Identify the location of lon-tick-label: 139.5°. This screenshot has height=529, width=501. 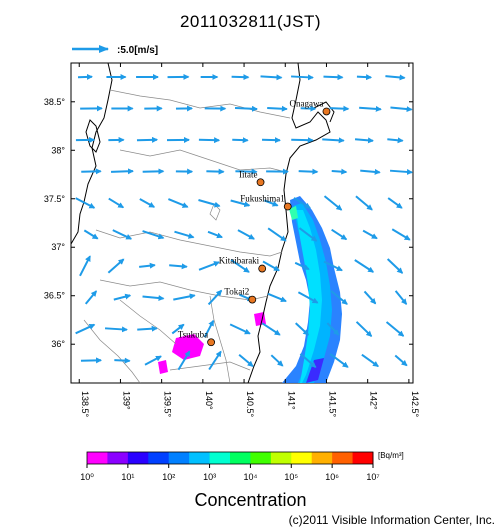
(168, 404).